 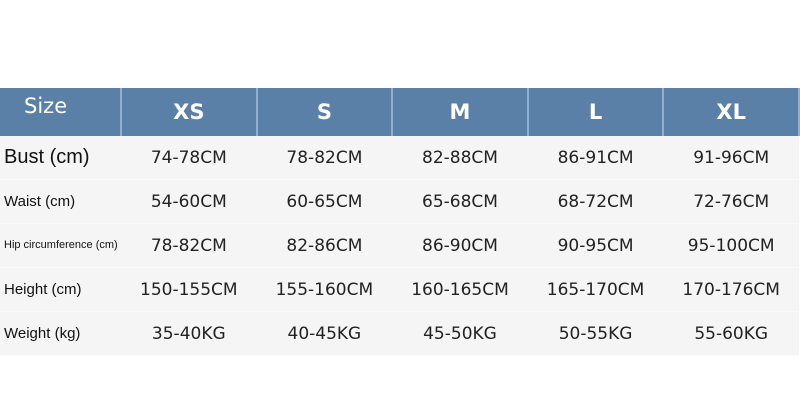 I want to click on row-label: Height (cm), so click(x=60, y=289).